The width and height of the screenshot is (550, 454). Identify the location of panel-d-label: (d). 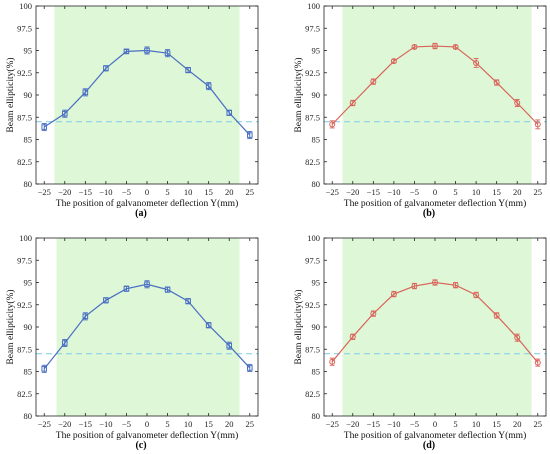
(429, 445).